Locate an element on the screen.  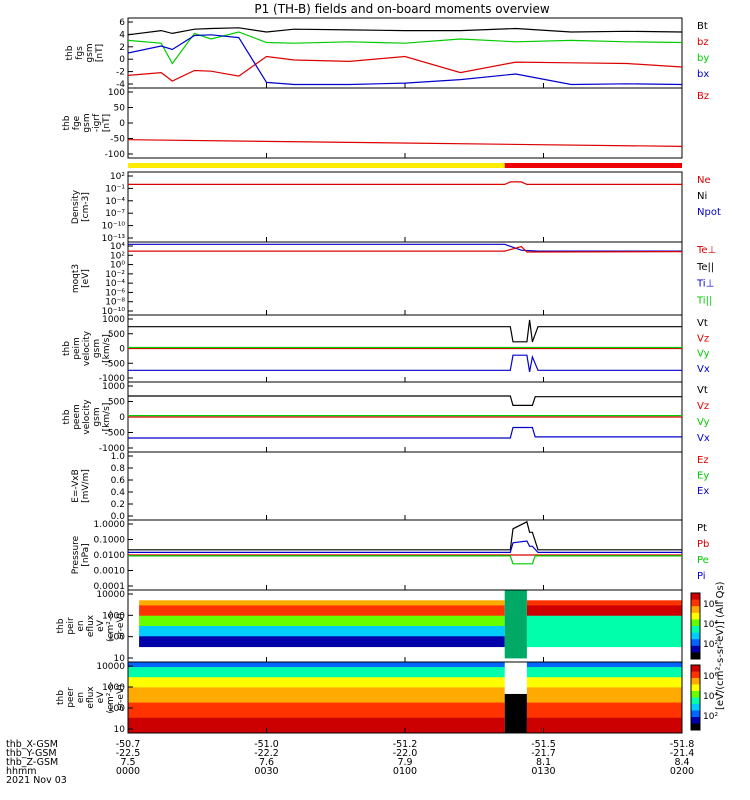
y-tick-label: -100 is located at coordinates (115, 155).